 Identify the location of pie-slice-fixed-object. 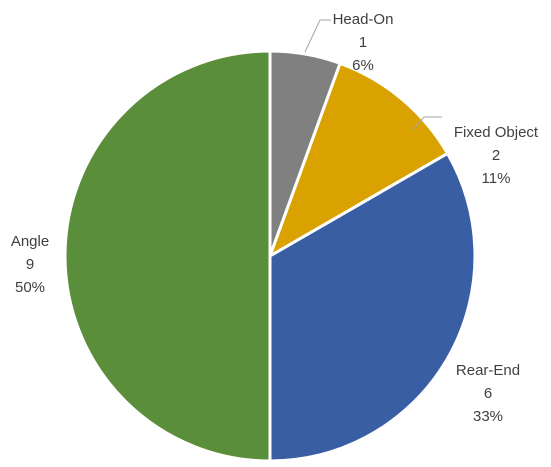
(359, 159).